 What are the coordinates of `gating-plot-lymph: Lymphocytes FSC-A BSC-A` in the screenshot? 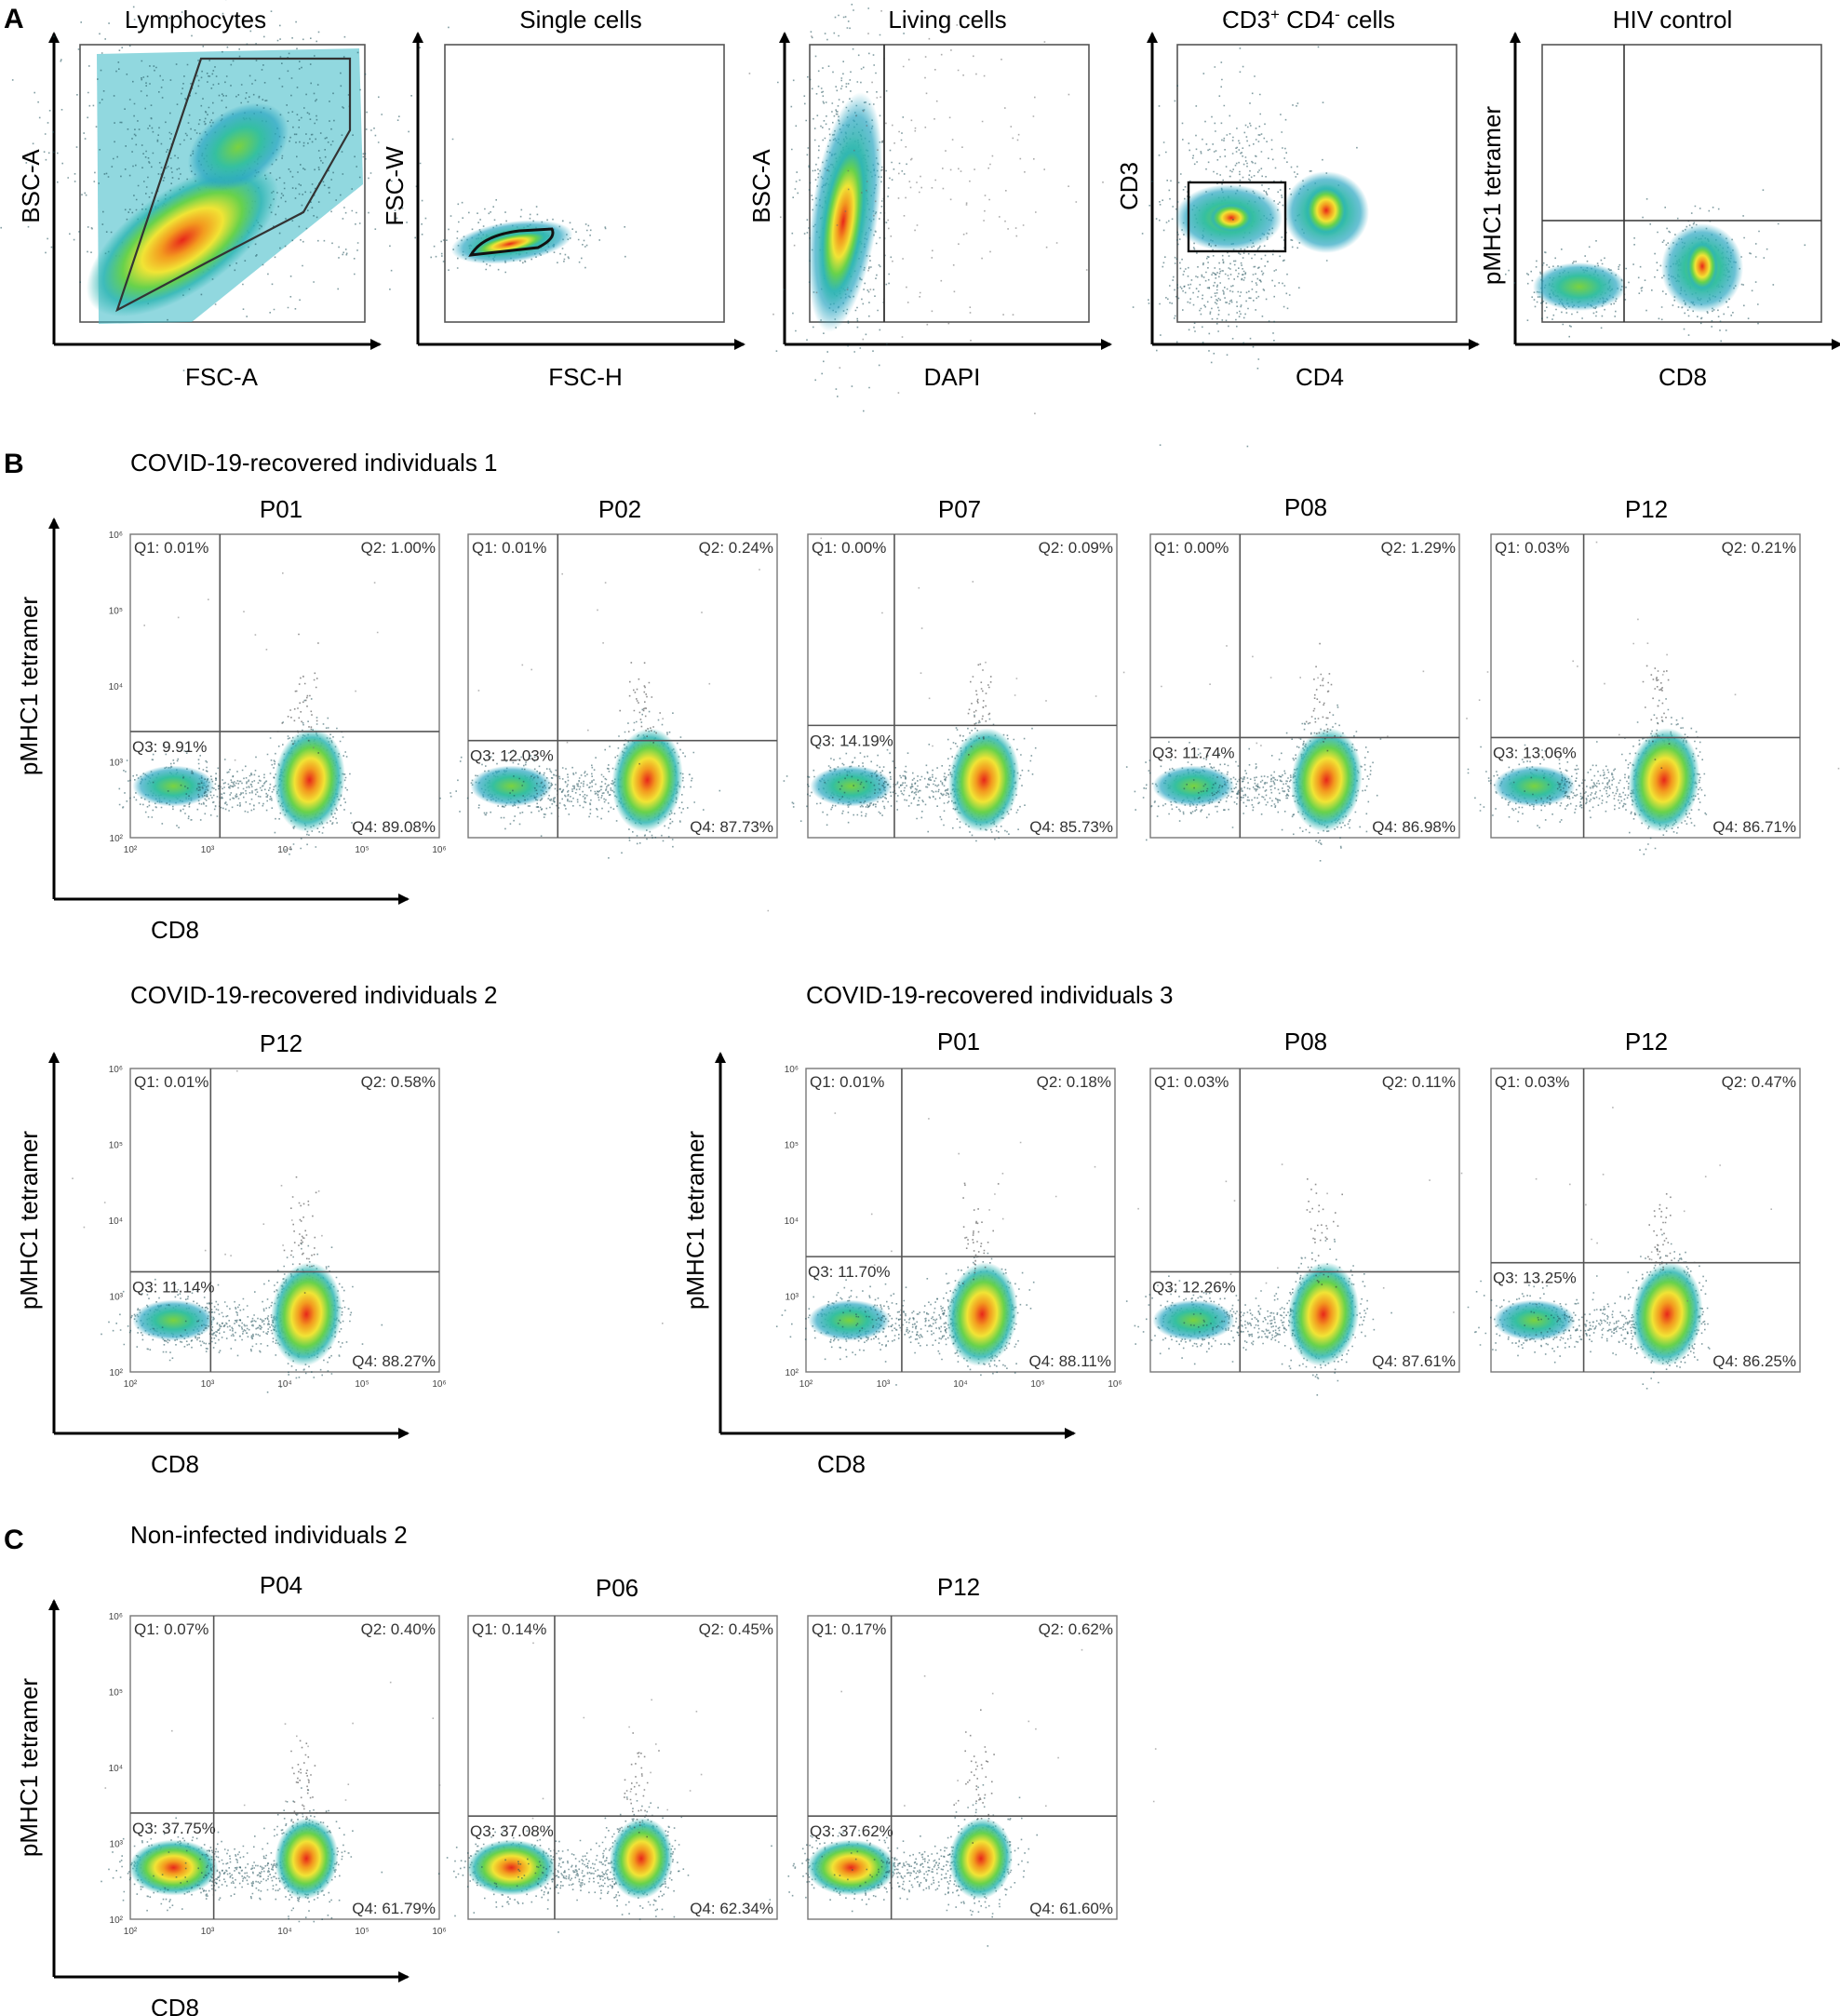 It's located at (243, 195).